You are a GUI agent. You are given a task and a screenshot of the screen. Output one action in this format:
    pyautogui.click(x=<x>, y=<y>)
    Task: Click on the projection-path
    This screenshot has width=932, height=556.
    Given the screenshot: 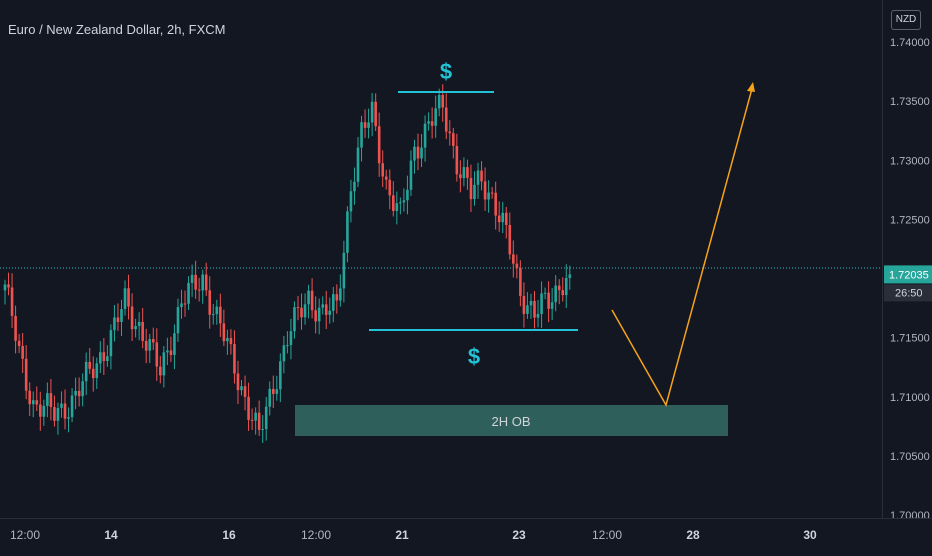 What is the action you would take?
    pyautogui.click(x=682, y=245)
    